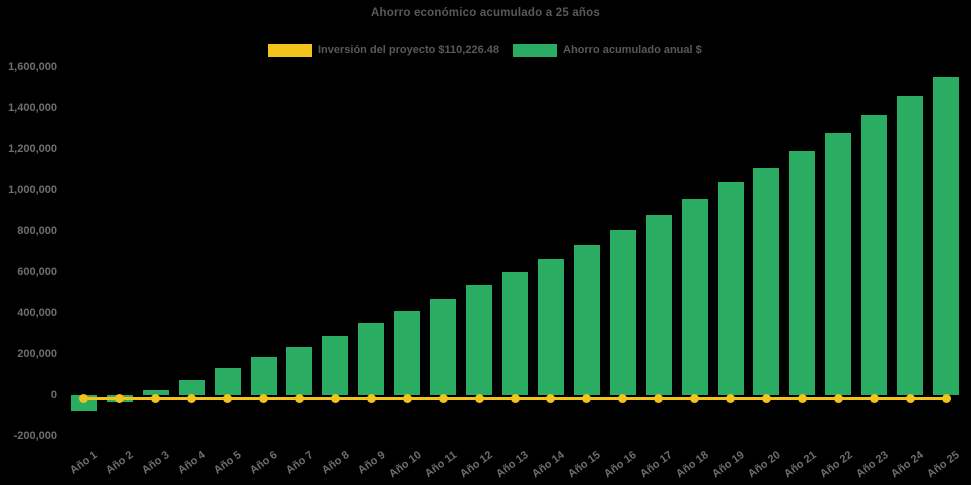 The height and width of the screenshot is (485, 971). I want to click on bar-año-13, so click(515, 333).